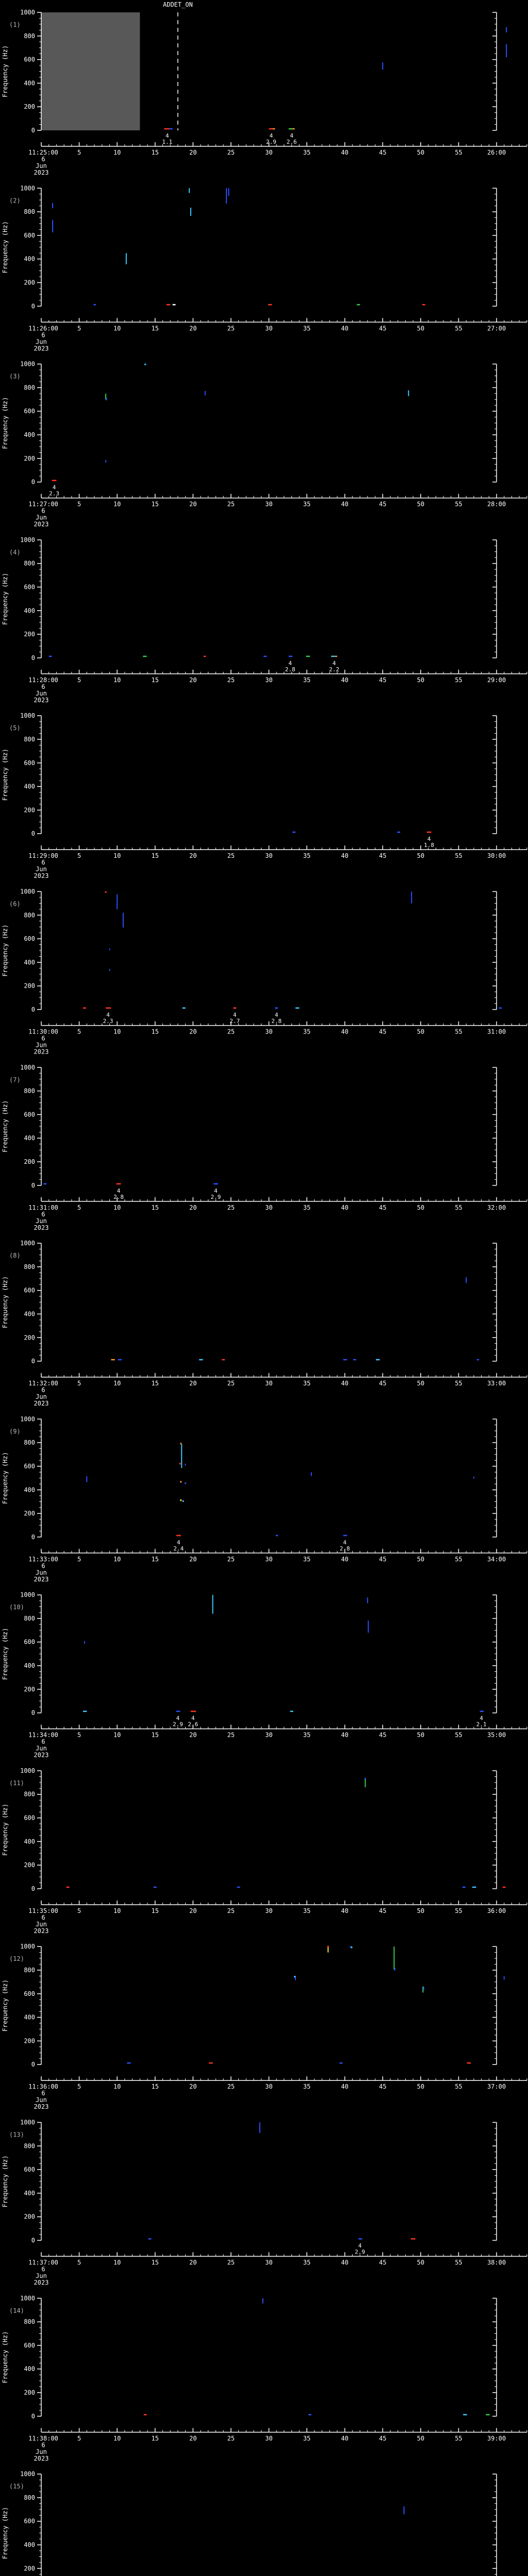  What do you see at coordinates (178, 1724) in the screenshot?
I see `detection-value-label: 2.9` at bounding box center [178, 1724].